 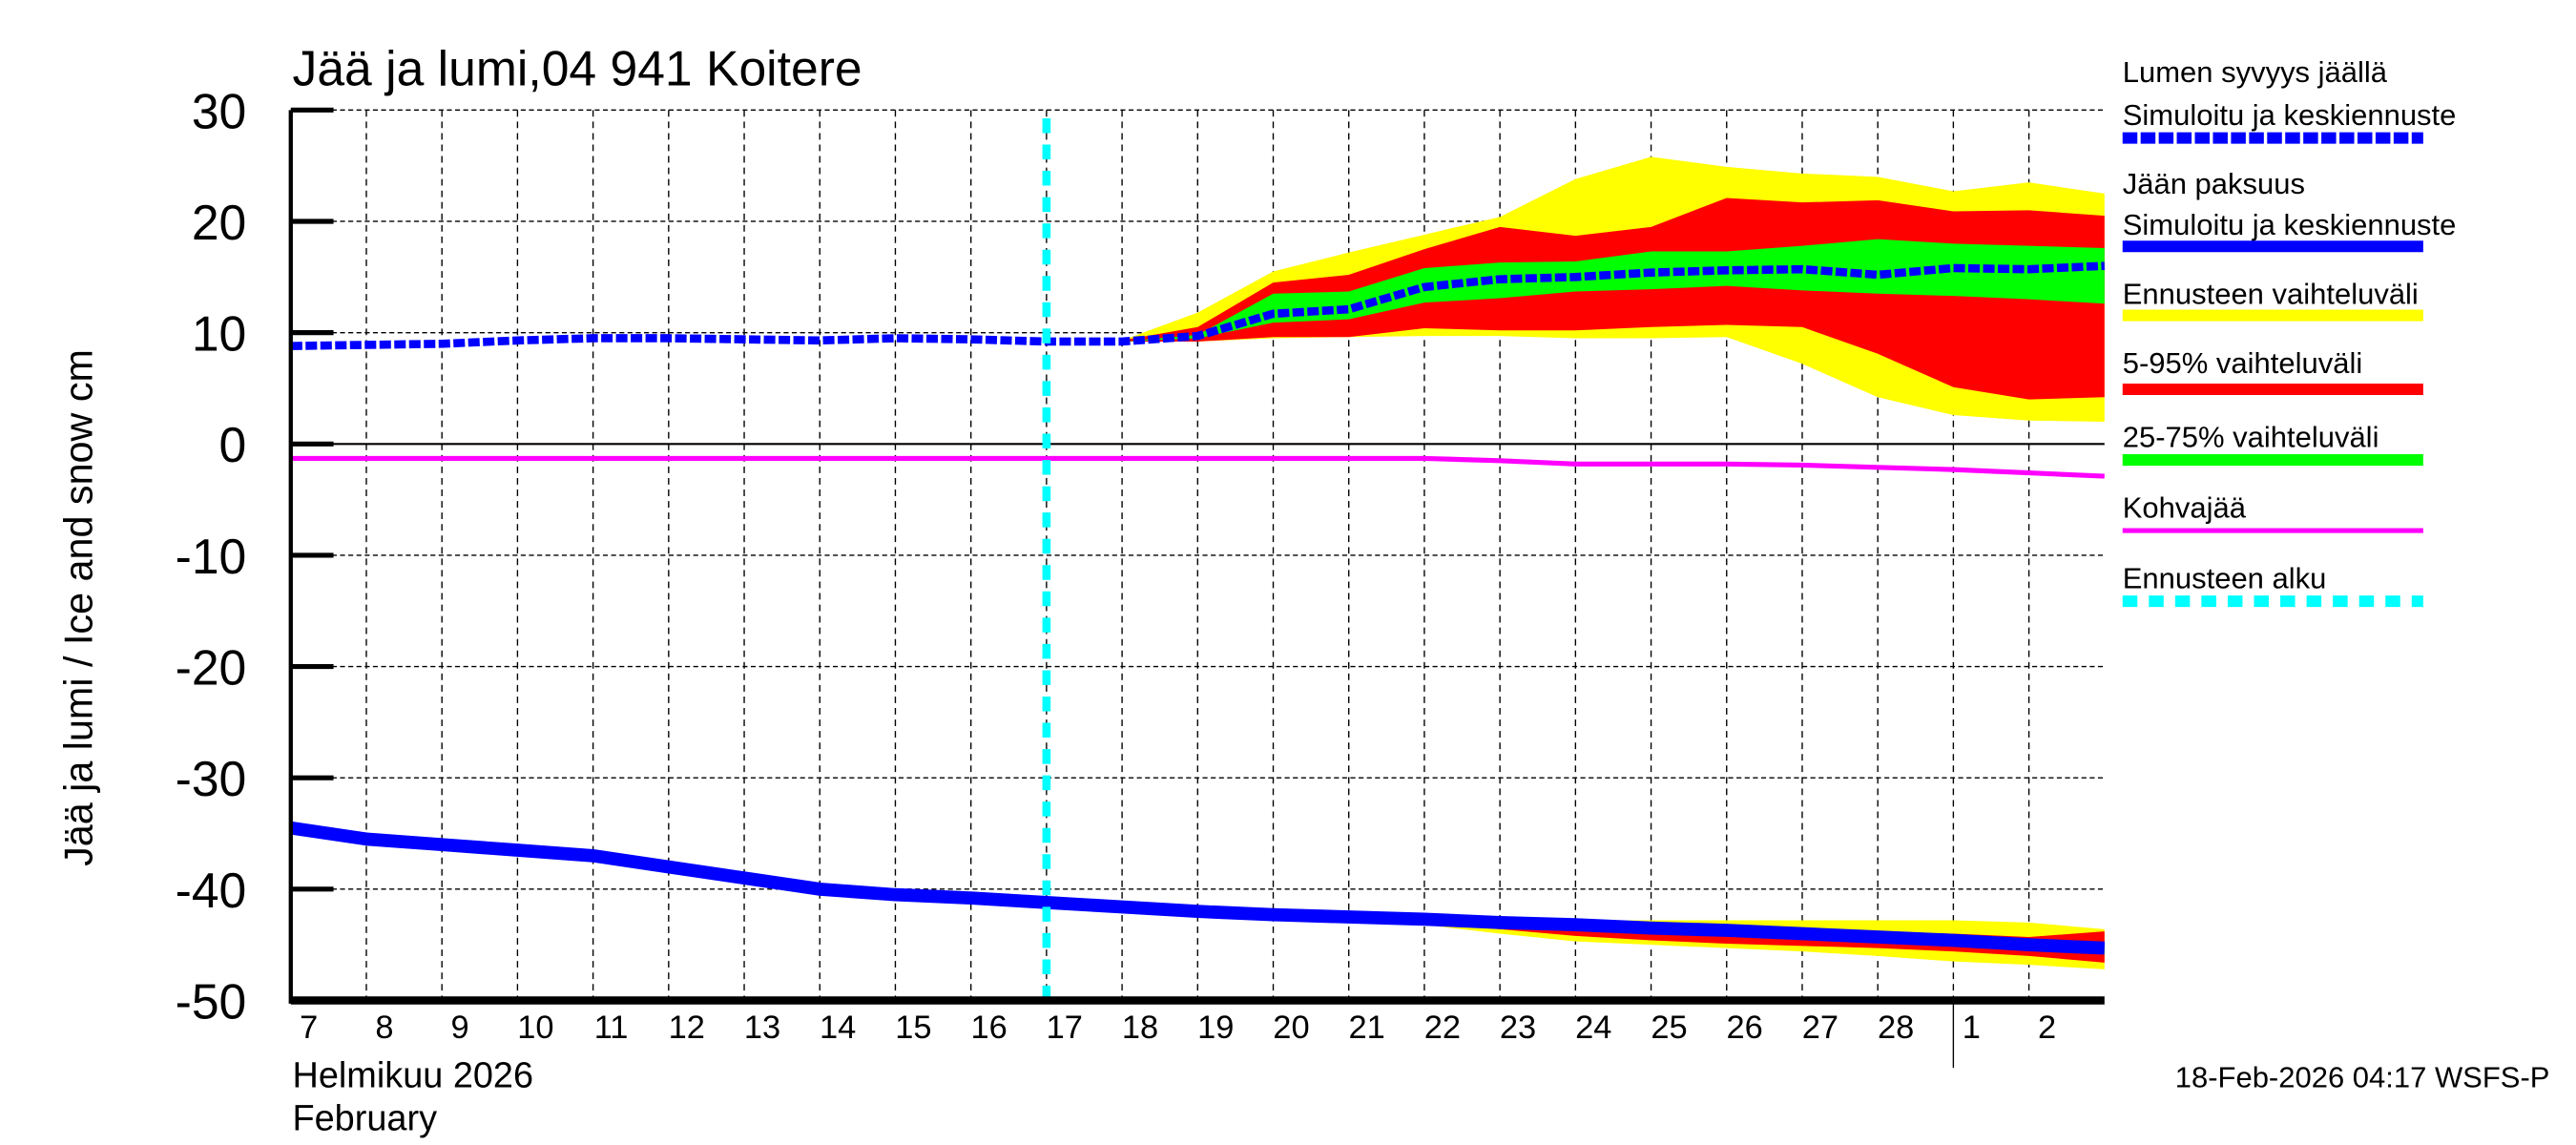 What do you see at coordinates (309, 1028) in the screenshot?
I see `x-tick-label: 7` at bounding box center [309, 1028].